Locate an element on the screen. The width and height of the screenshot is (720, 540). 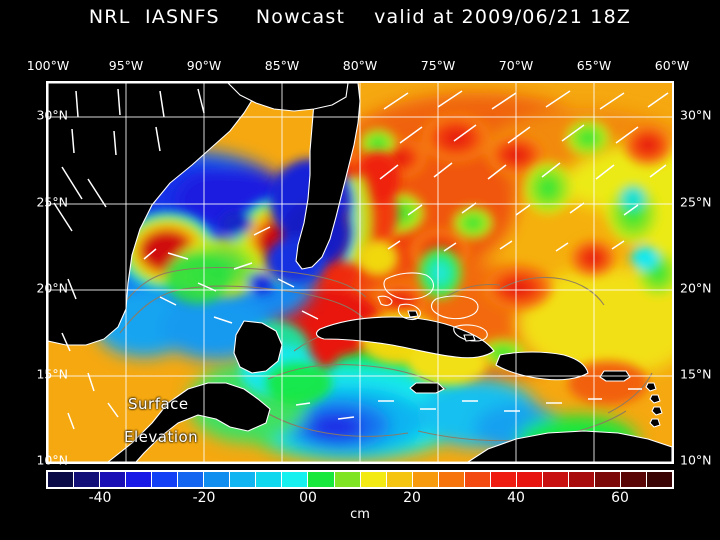
lon-tick-65w: 65°W is located at coordinates (594, 65).